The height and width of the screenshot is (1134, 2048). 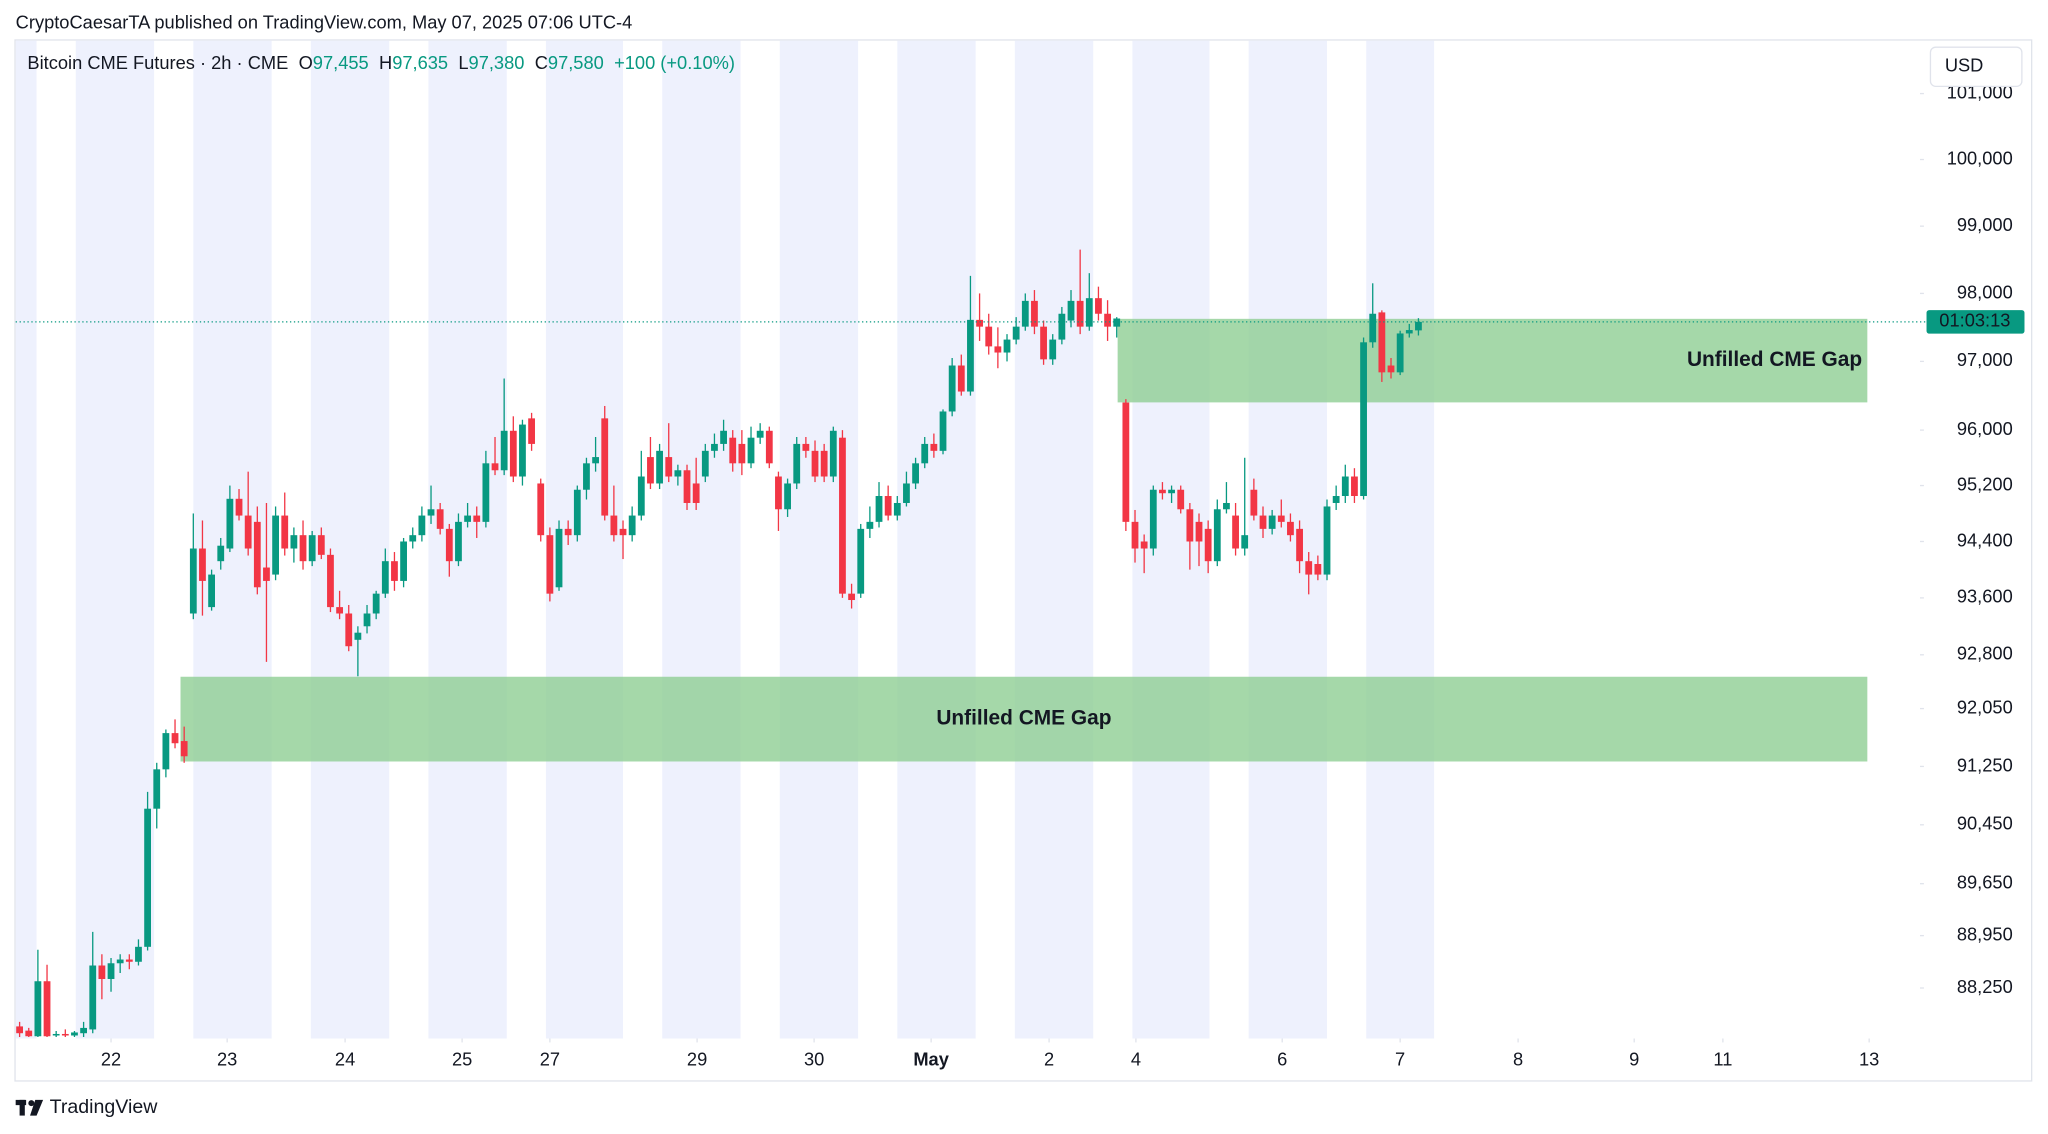 I want to click on currency-button: USD, so click(x=1976, y=66).